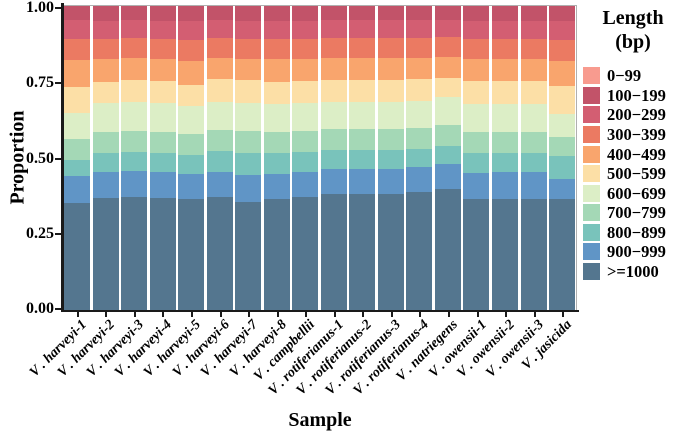 This screenshot has height=438, width=685. What do you see at coordinates (636, 213) in the screenshot?
I see `legend-item-label: 700−799` at bounding box center [636, 213].